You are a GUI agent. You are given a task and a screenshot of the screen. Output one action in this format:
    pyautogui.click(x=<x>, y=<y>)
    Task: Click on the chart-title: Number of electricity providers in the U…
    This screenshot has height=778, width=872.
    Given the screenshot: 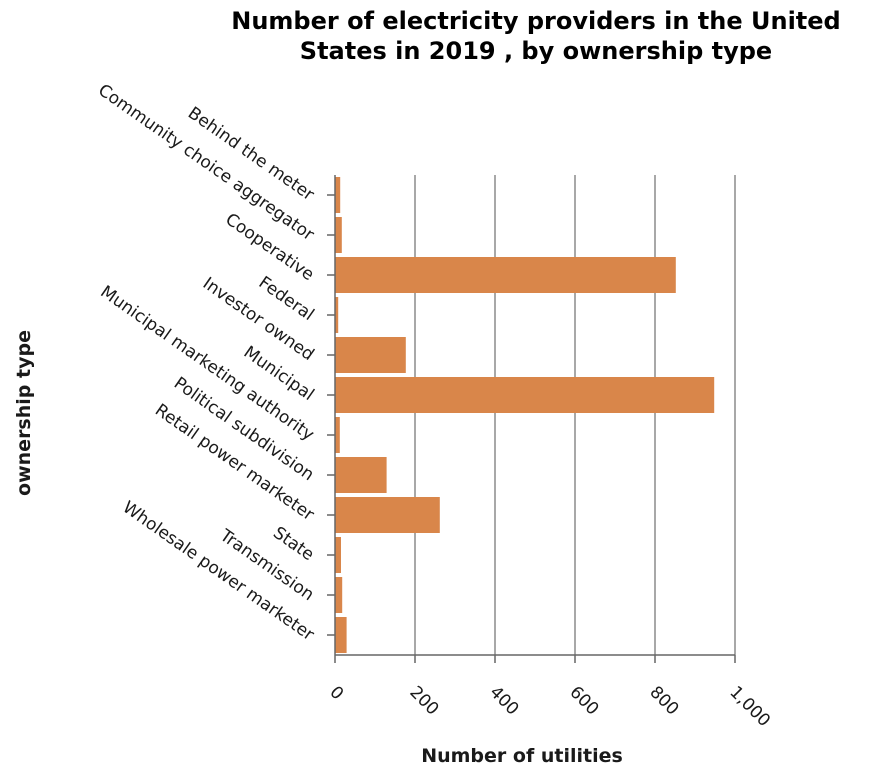 What is the action you would take?
    pyautogui.click(x=536, y=36)
    